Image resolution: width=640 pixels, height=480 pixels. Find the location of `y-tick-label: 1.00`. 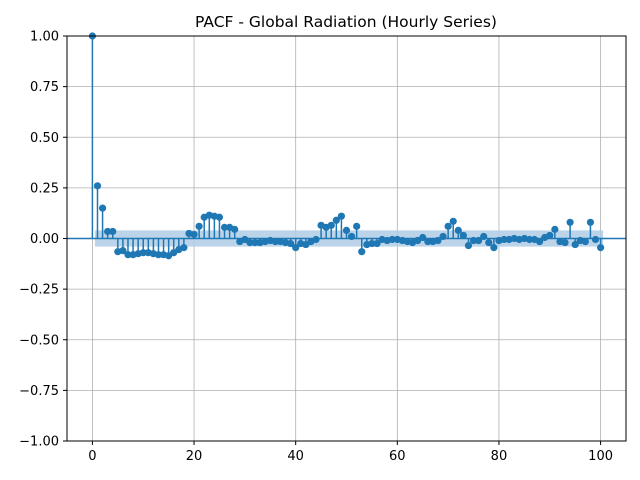

y-tick-label: 1.00 is located at coordinates (44, 37).